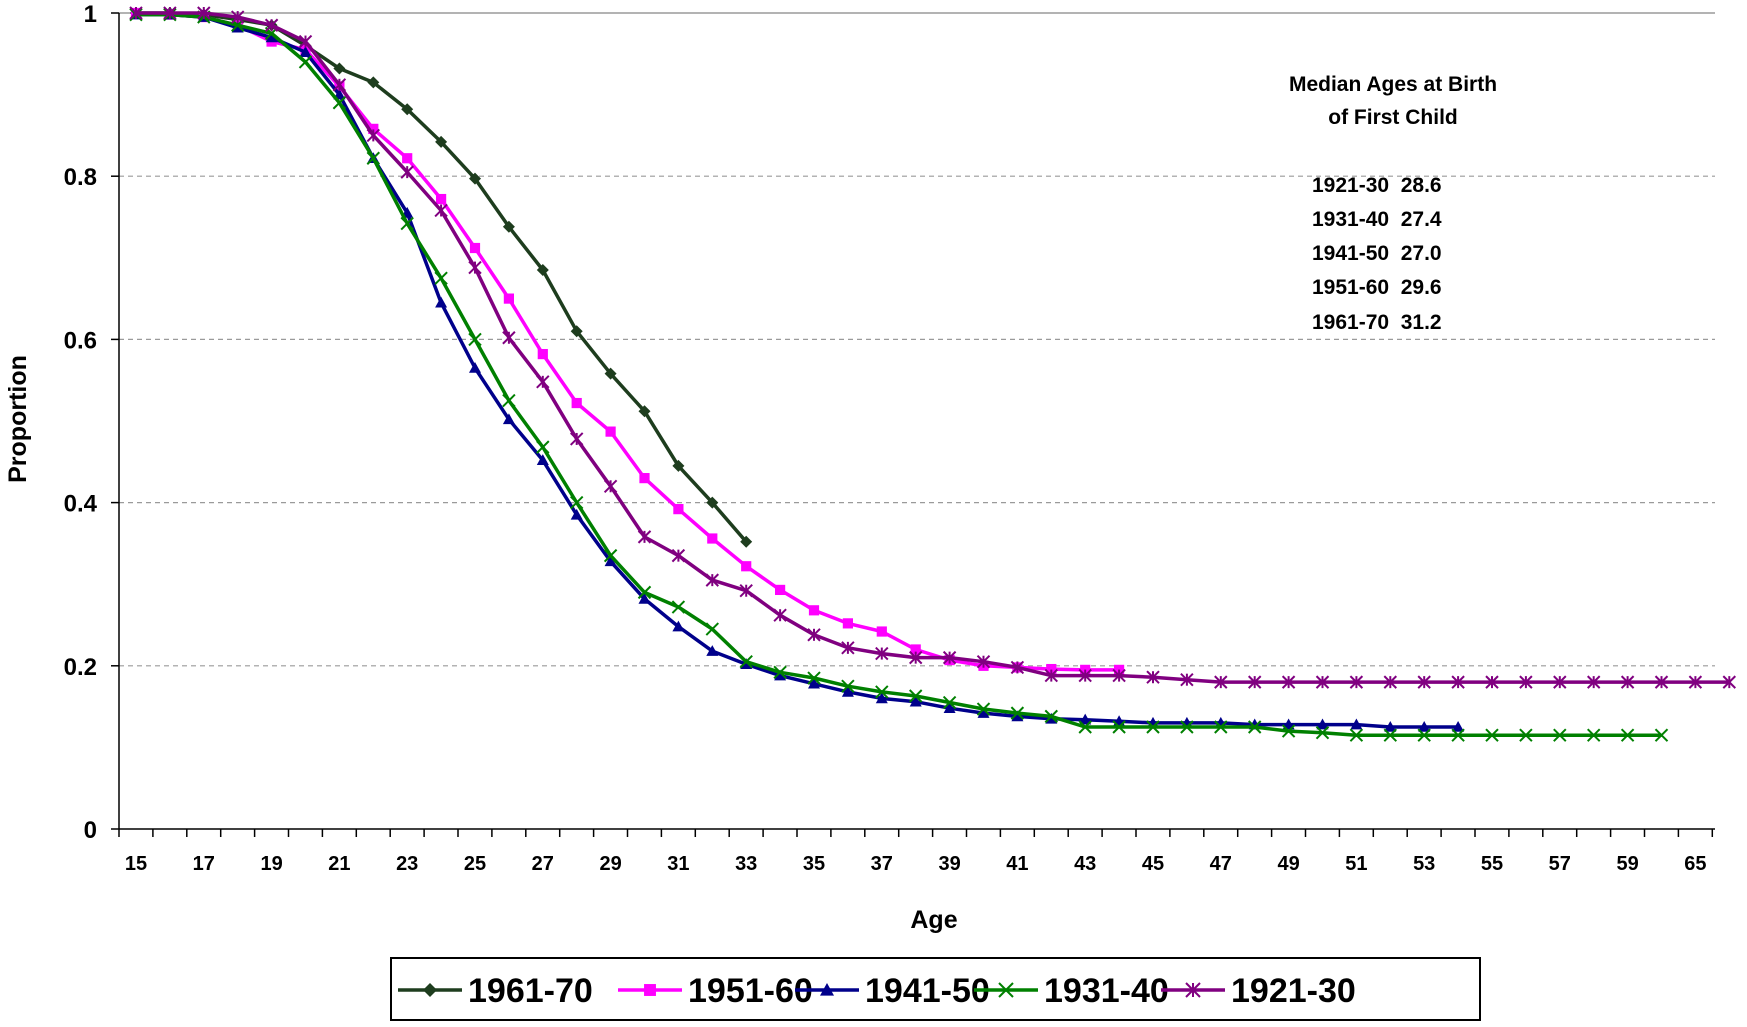 The width and height of the screenshot is (1747, 1027). I want to click on annotation-row: 1961-70 31.2, so click(1377, 322).